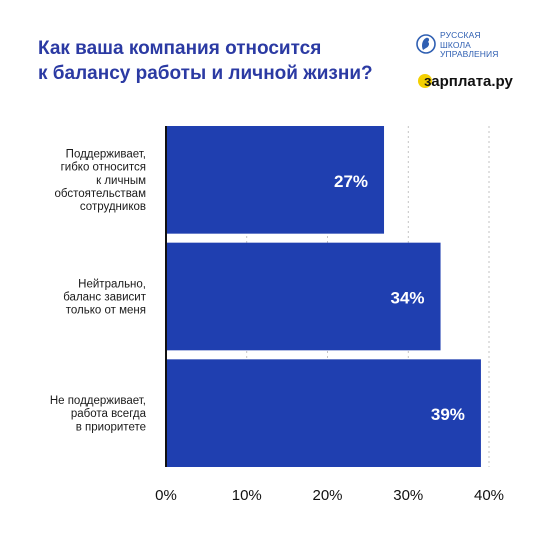 Image resolution: width=540 pixels, height=540 pixels. What do you see at coordinates (180, 48) in the screenshot?
I see `chart-title-line-1: Как ваша компания относится` at bounding box center [180, 48].